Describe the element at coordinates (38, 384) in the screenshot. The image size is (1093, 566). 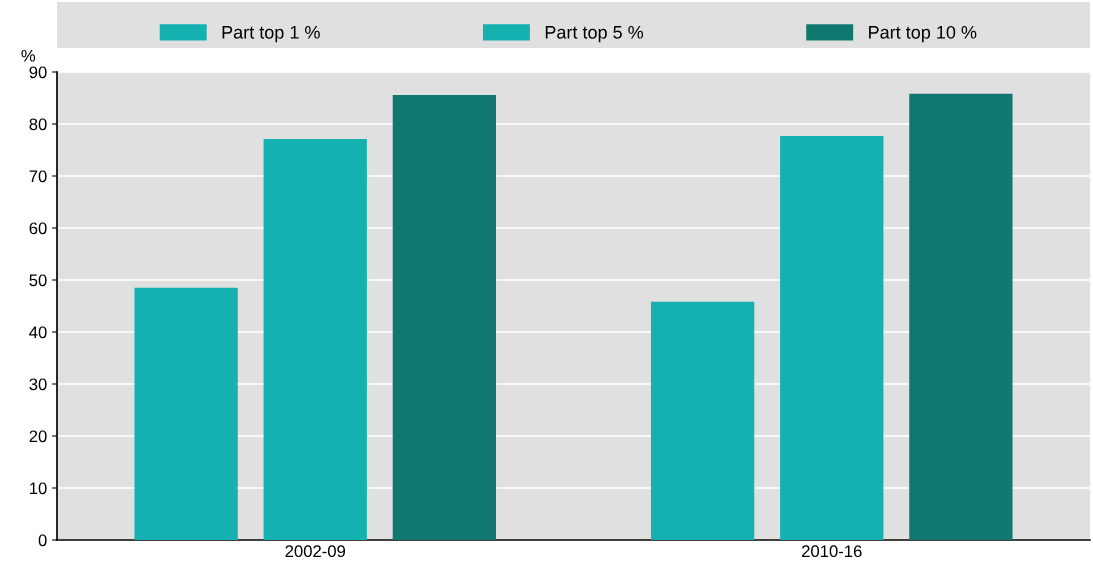
I see `y-tick-label: 30` at that location.